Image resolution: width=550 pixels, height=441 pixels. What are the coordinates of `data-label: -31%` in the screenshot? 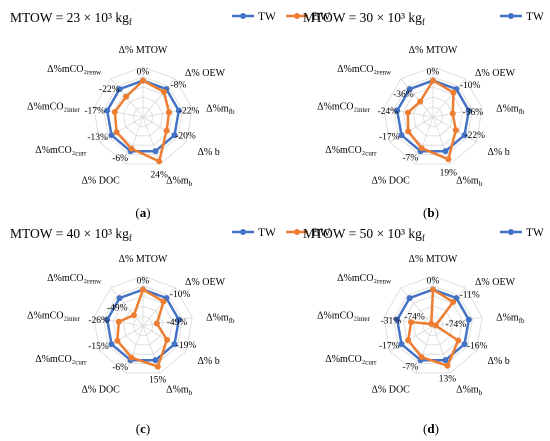 It's located at (391, 321).